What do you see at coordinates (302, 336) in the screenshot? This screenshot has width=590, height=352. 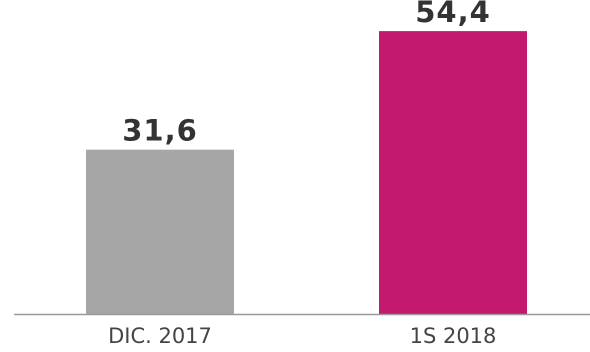 I see `category-labels-group: DIC. 2017 1S 2018` at bounding box center [302, 336].